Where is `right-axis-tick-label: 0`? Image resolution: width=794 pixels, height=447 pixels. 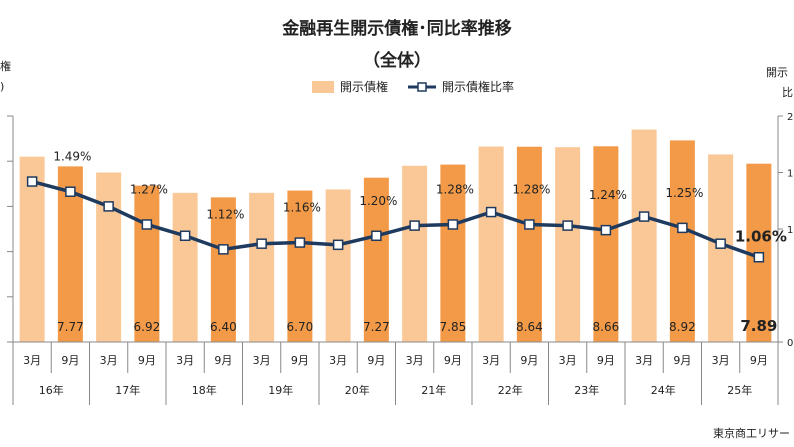
right-axis-tick-label: 0 is located at coordinates (790, 343).